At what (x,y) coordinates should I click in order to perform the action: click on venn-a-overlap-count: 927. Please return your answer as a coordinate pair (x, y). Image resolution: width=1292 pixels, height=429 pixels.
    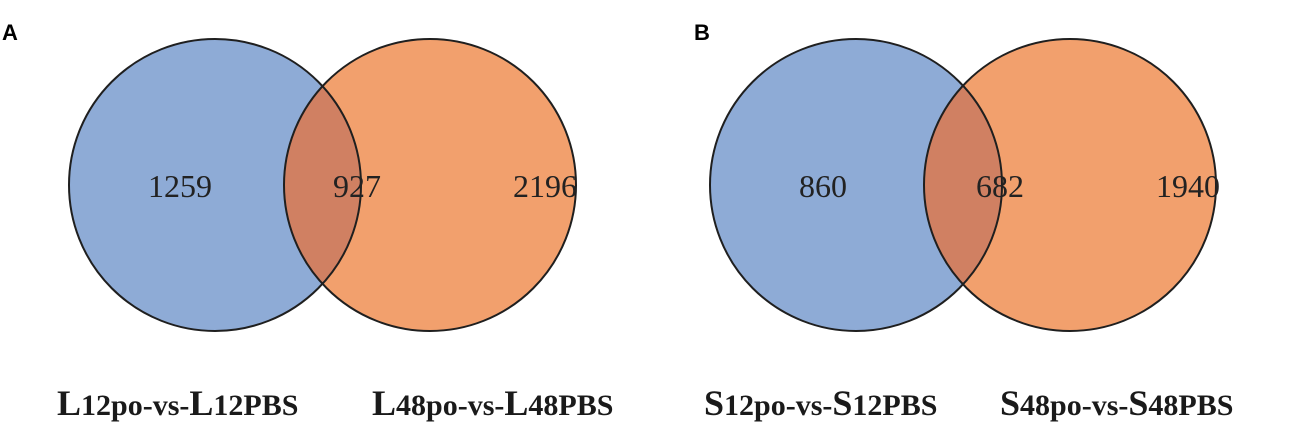
    Looking at the image, I should click on (357, 186).